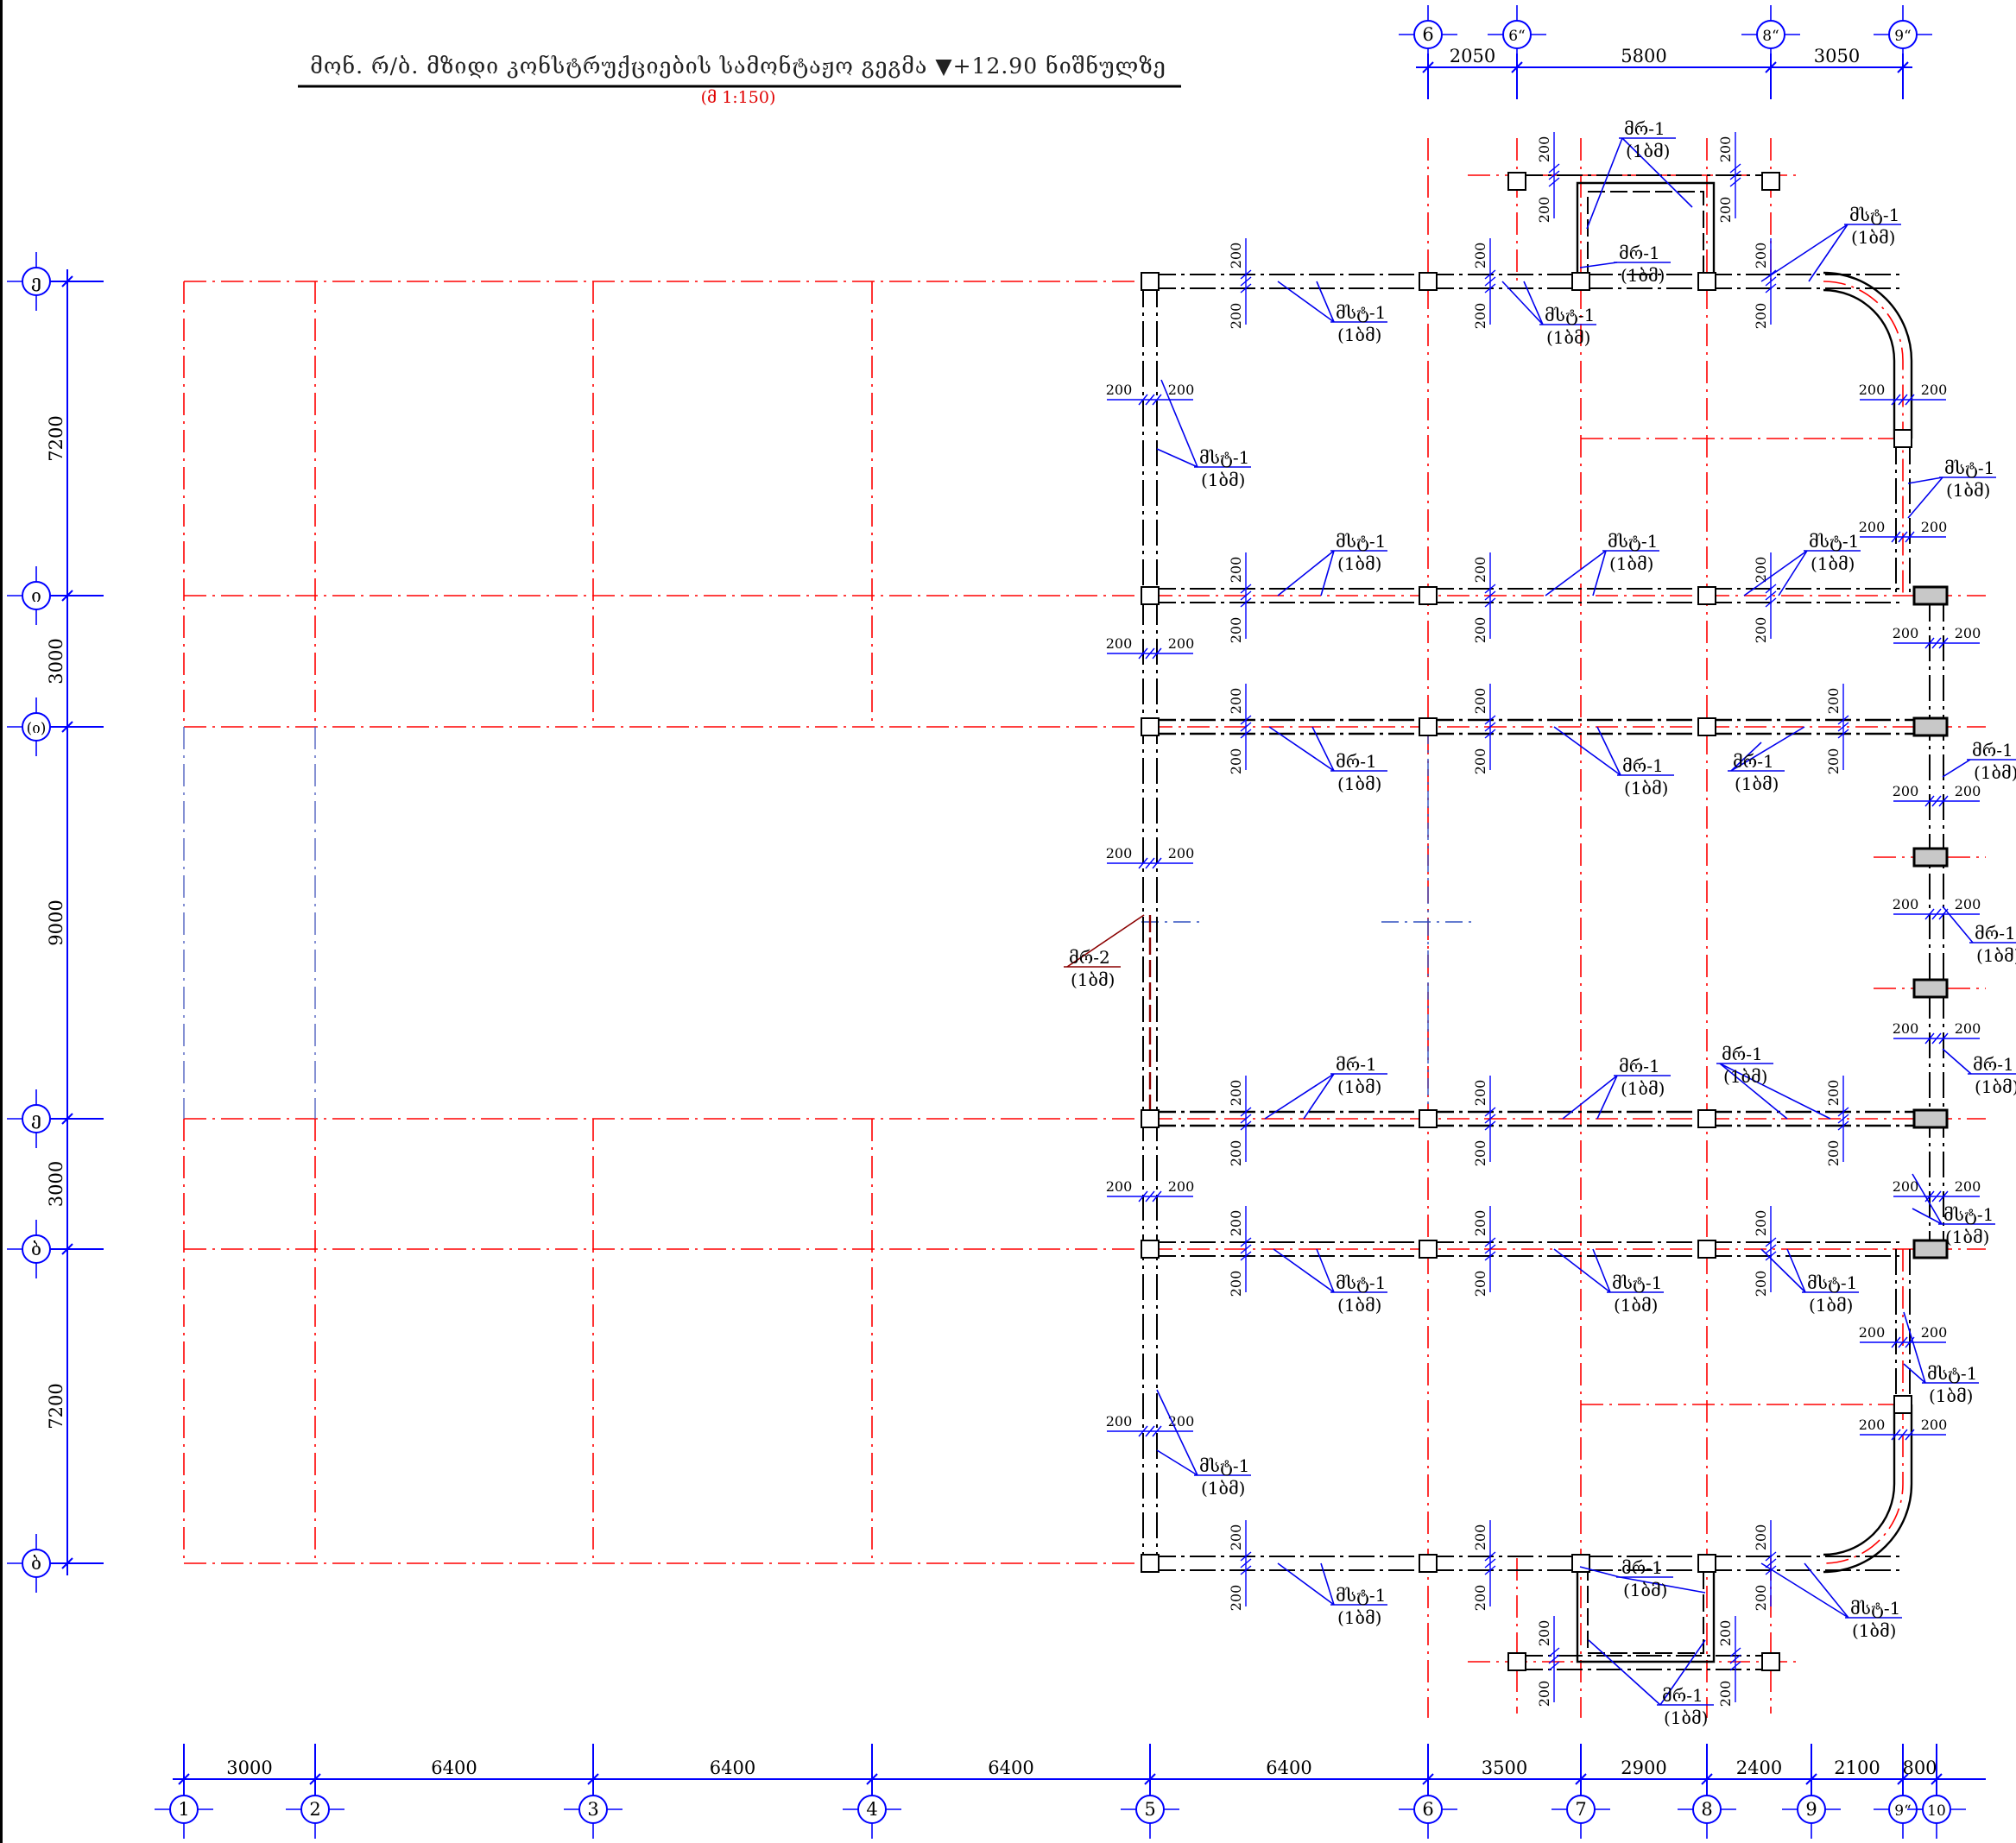 This screenshot has height=1843, width=2016. I want to click on dimension-value: 2900, so click(1643, 1768).